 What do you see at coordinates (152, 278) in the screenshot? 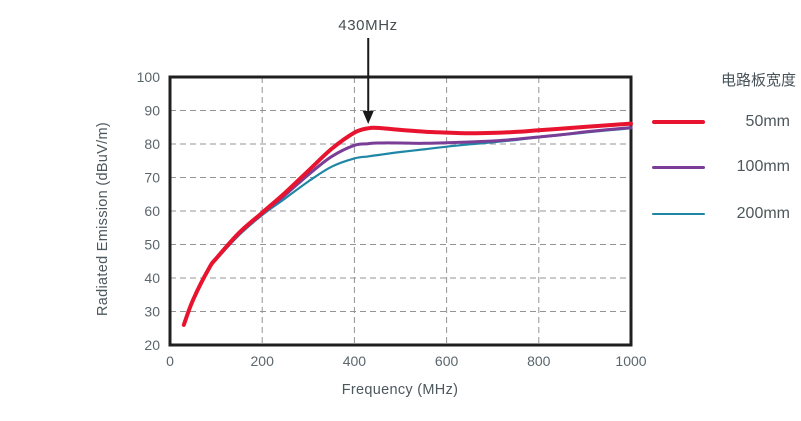
I see `y-tick-label: 40` at bounding box center [152, 278].